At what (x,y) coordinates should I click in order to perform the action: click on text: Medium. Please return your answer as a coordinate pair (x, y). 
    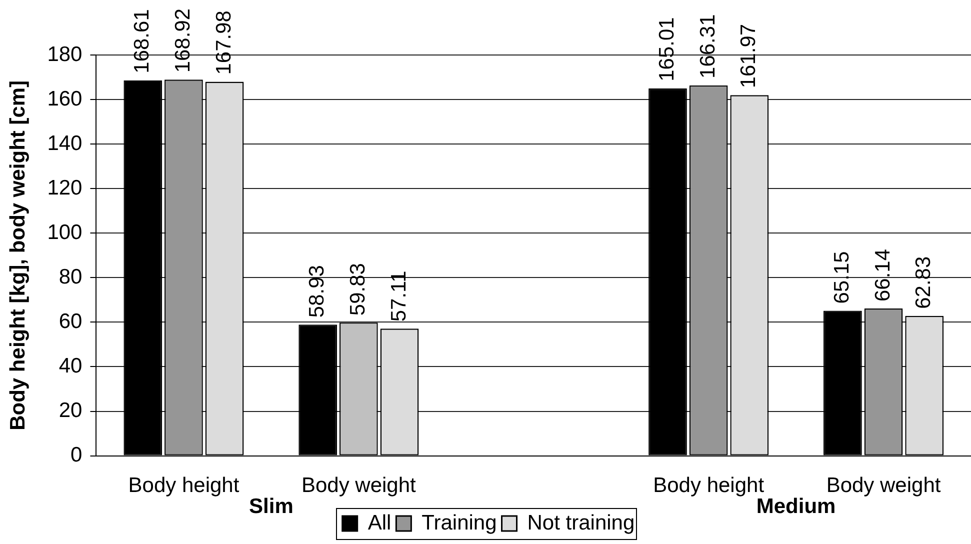
    Looking at the image, I should click on (796, 506).